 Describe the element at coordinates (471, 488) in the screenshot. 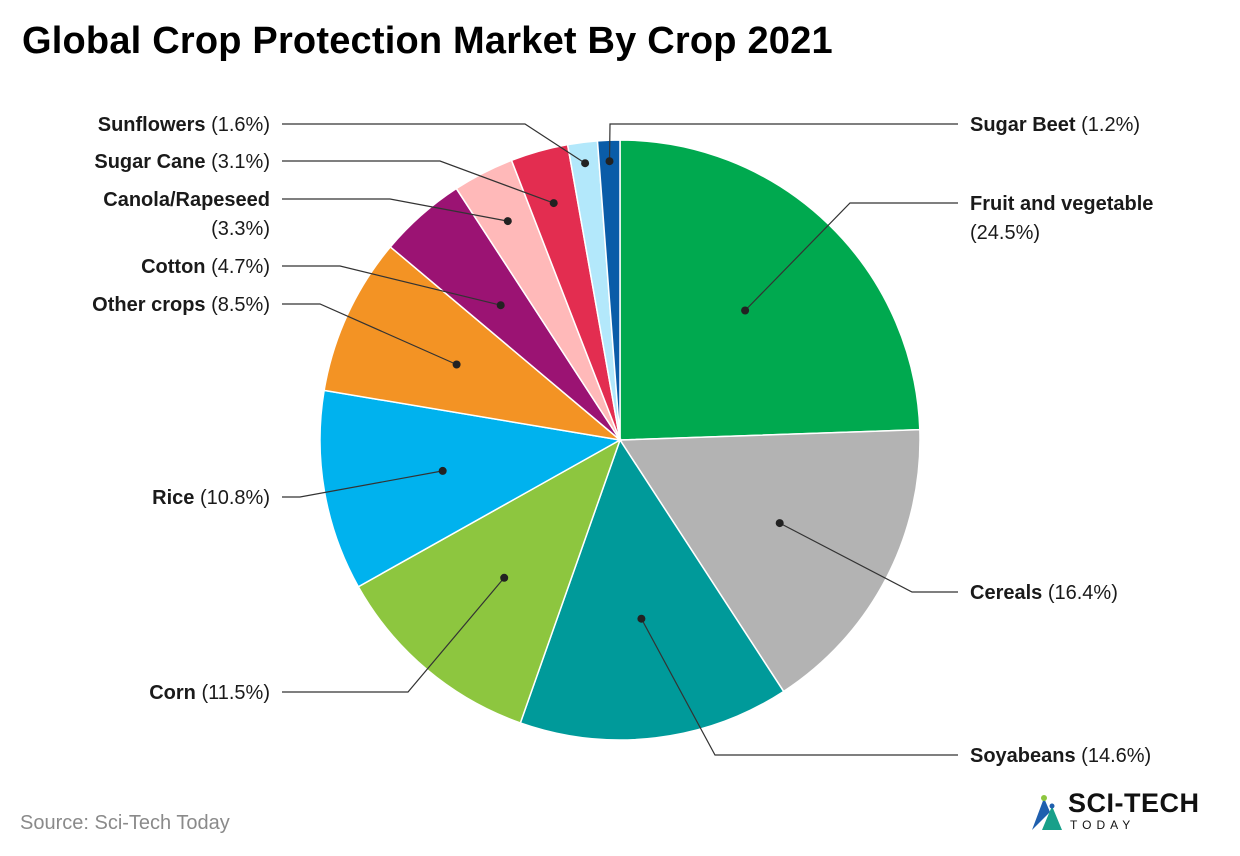

I see `pie-slice-rice` at that location.